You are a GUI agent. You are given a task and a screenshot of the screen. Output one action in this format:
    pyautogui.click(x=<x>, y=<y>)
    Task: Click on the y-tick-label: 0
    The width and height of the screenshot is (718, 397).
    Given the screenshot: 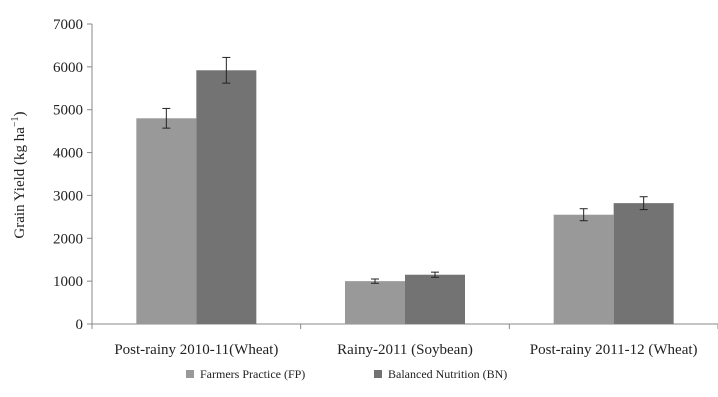 What is the action you would take?
    pyautogui.click(x=80, y=325)
    